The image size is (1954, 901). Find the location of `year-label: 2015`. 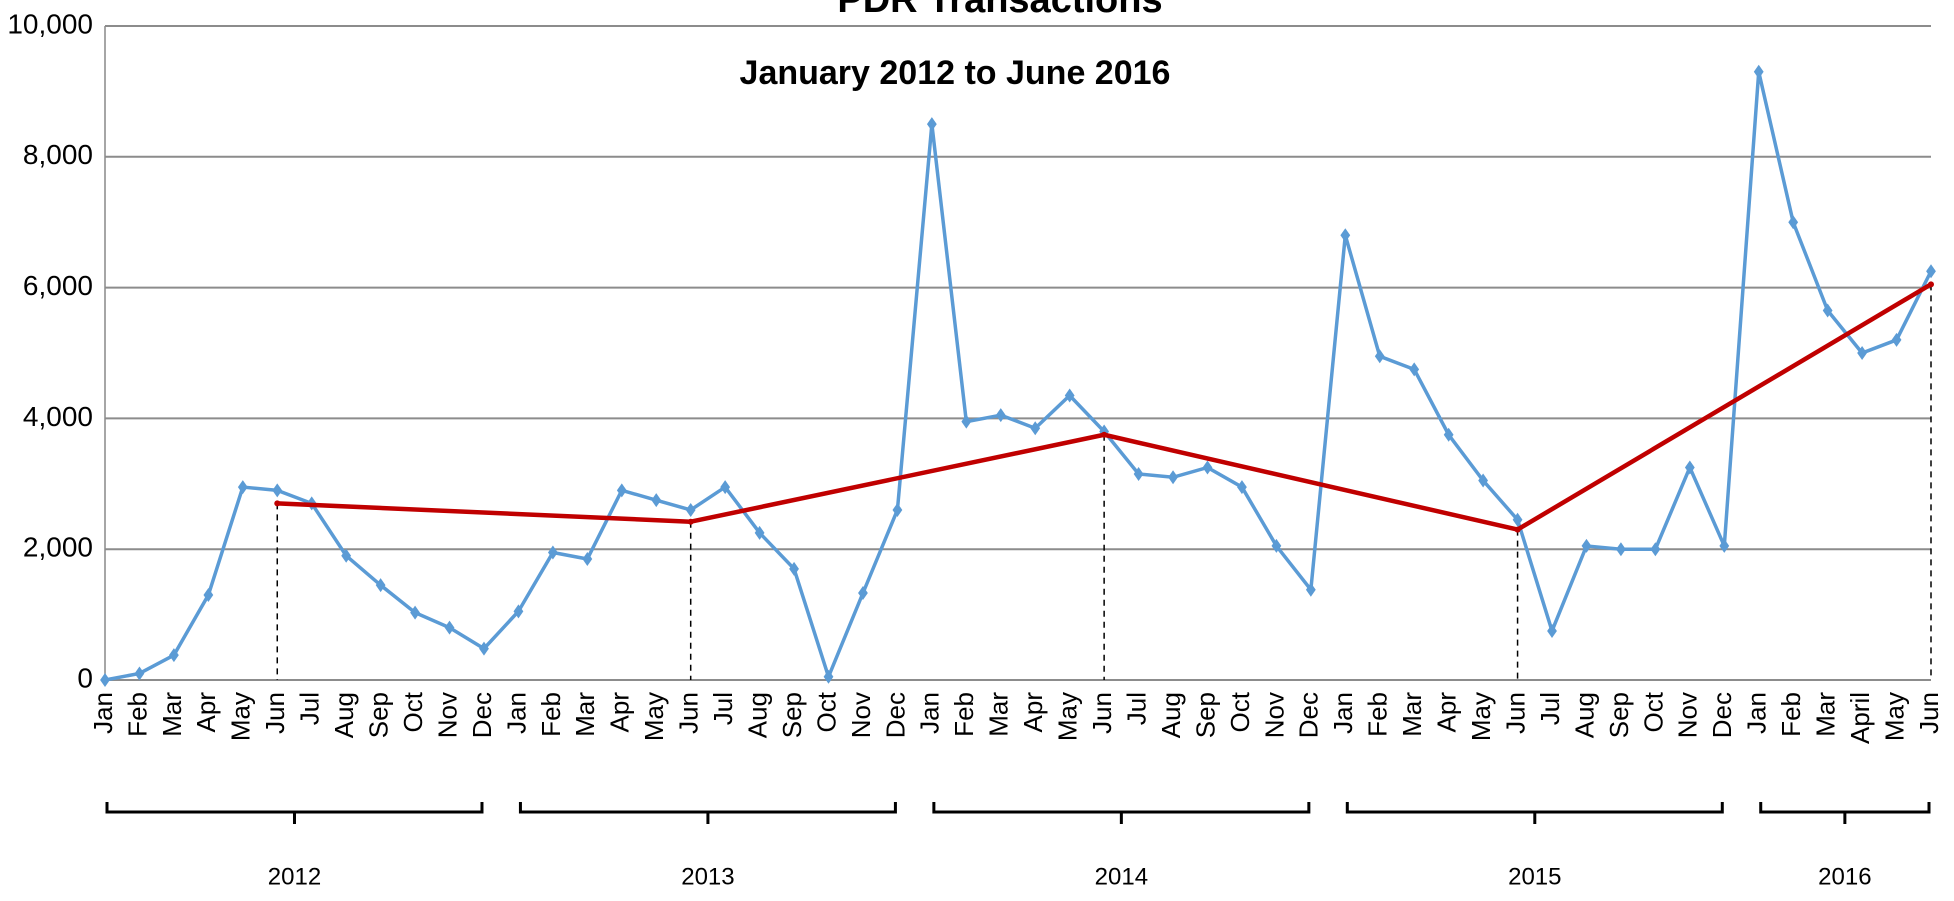

year-label: 2015 is located at coordinates (1534, 876).